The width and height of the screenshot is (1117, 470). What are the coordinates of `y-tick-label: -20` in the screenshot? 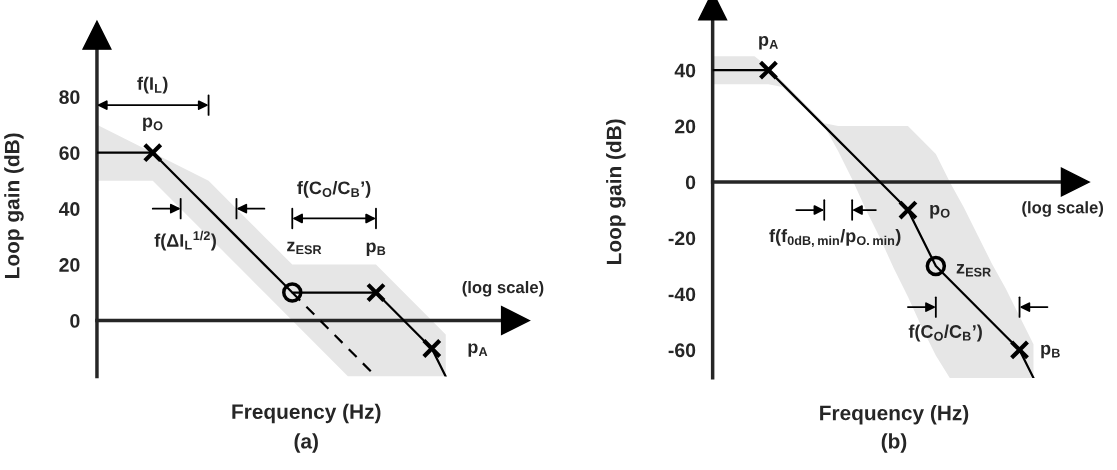 It's located at (682, 238).